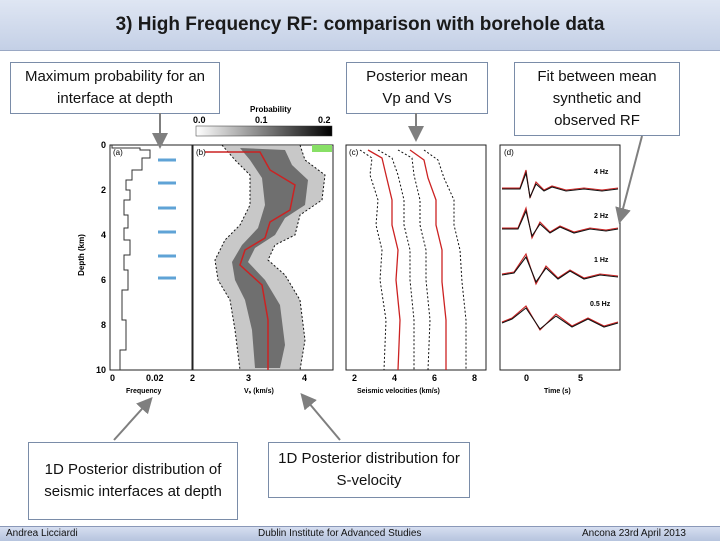  What do you see at coordinates (103, 145) in the screenshot?
I see `depth-tick-0: 0` at bounding box center [103, 145].